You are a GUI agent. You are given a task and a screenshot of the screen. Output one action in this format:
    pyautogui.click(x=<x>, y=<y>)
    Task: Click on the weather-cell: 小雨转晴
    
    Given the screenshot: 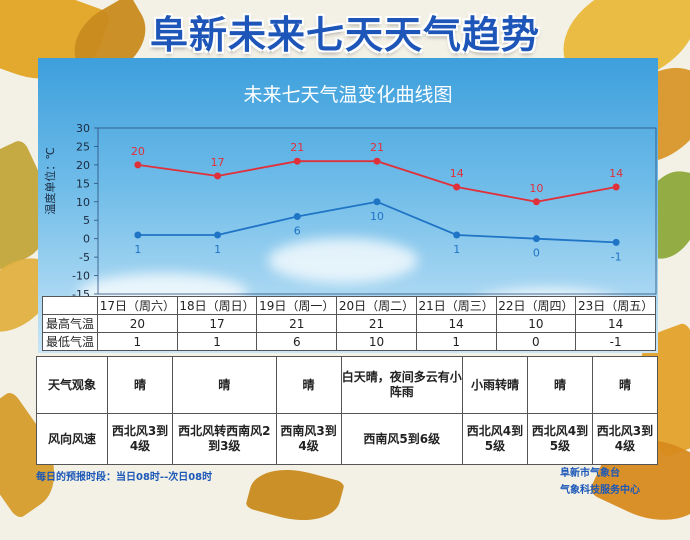 What is the action you would take?
    pyautogui.click(x=494, y=385)
    